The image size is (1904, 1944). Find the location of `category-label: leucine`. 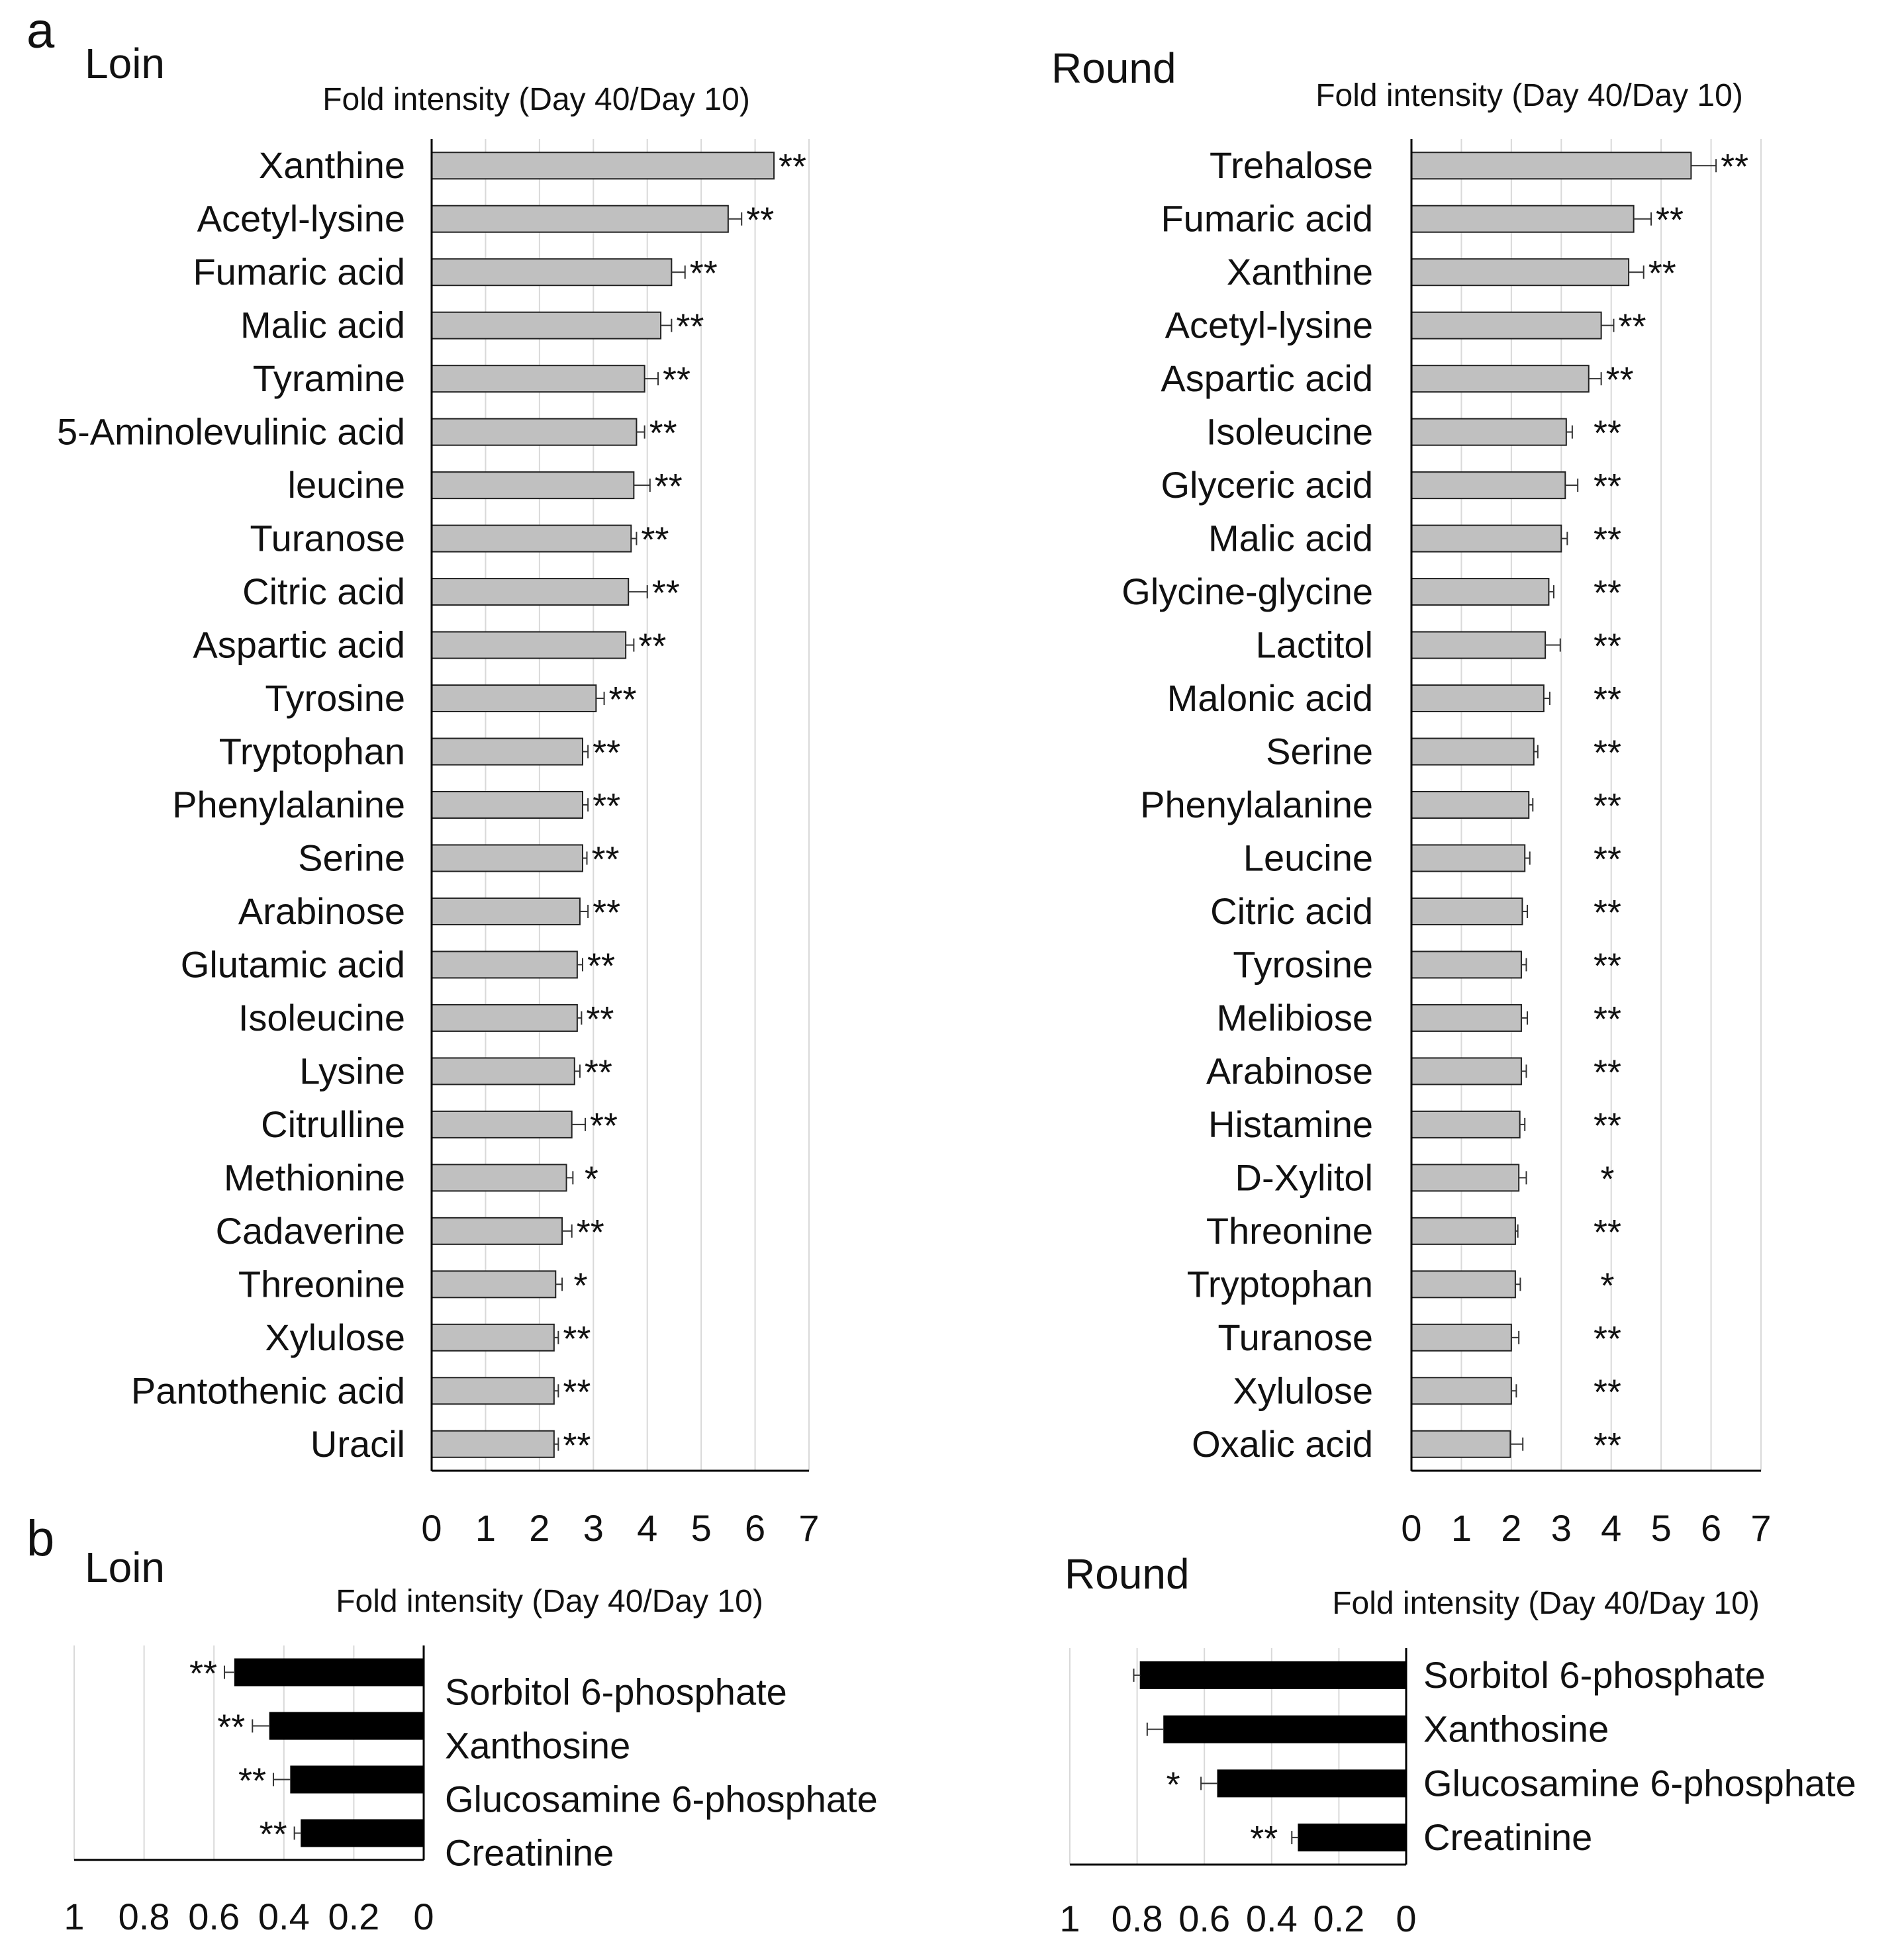

category-label: leucine is located at coordinates (346, 485).